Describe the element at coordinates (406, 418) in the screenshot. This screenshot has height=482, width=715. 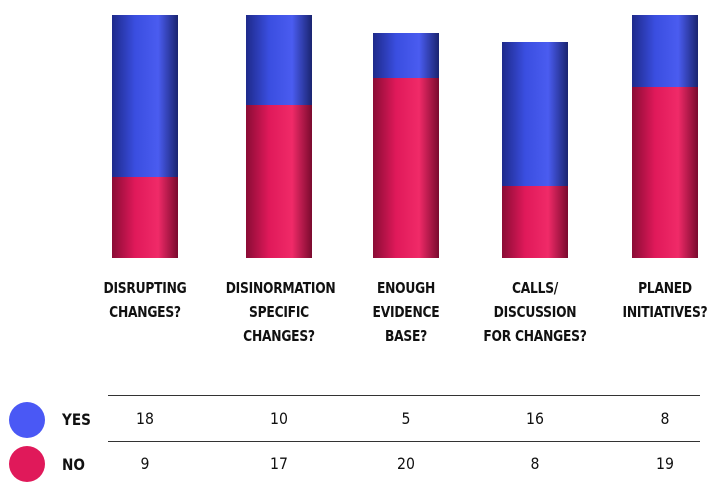
I see `value-yes-3: 5` at that location.